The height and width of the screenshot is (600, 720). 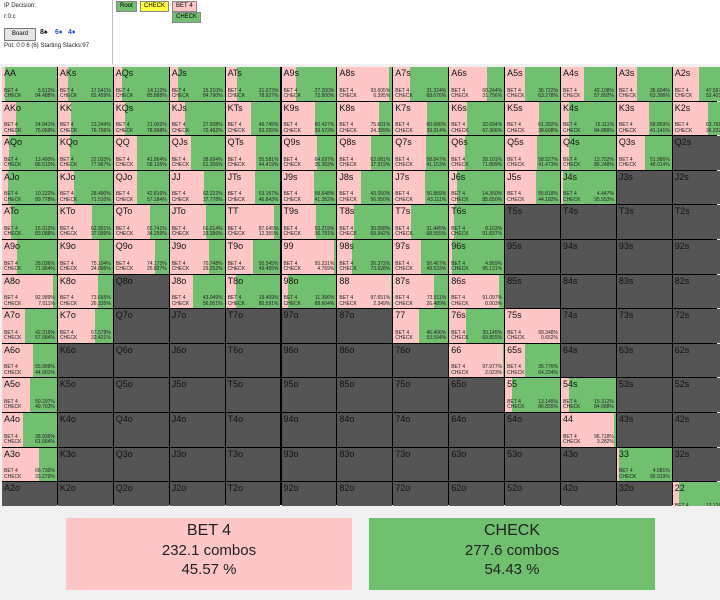 What do you see at coordinates (588, 326) in the screenshot?
I see `hand-cell-74s: 74s` at bounding box center [588, 326].